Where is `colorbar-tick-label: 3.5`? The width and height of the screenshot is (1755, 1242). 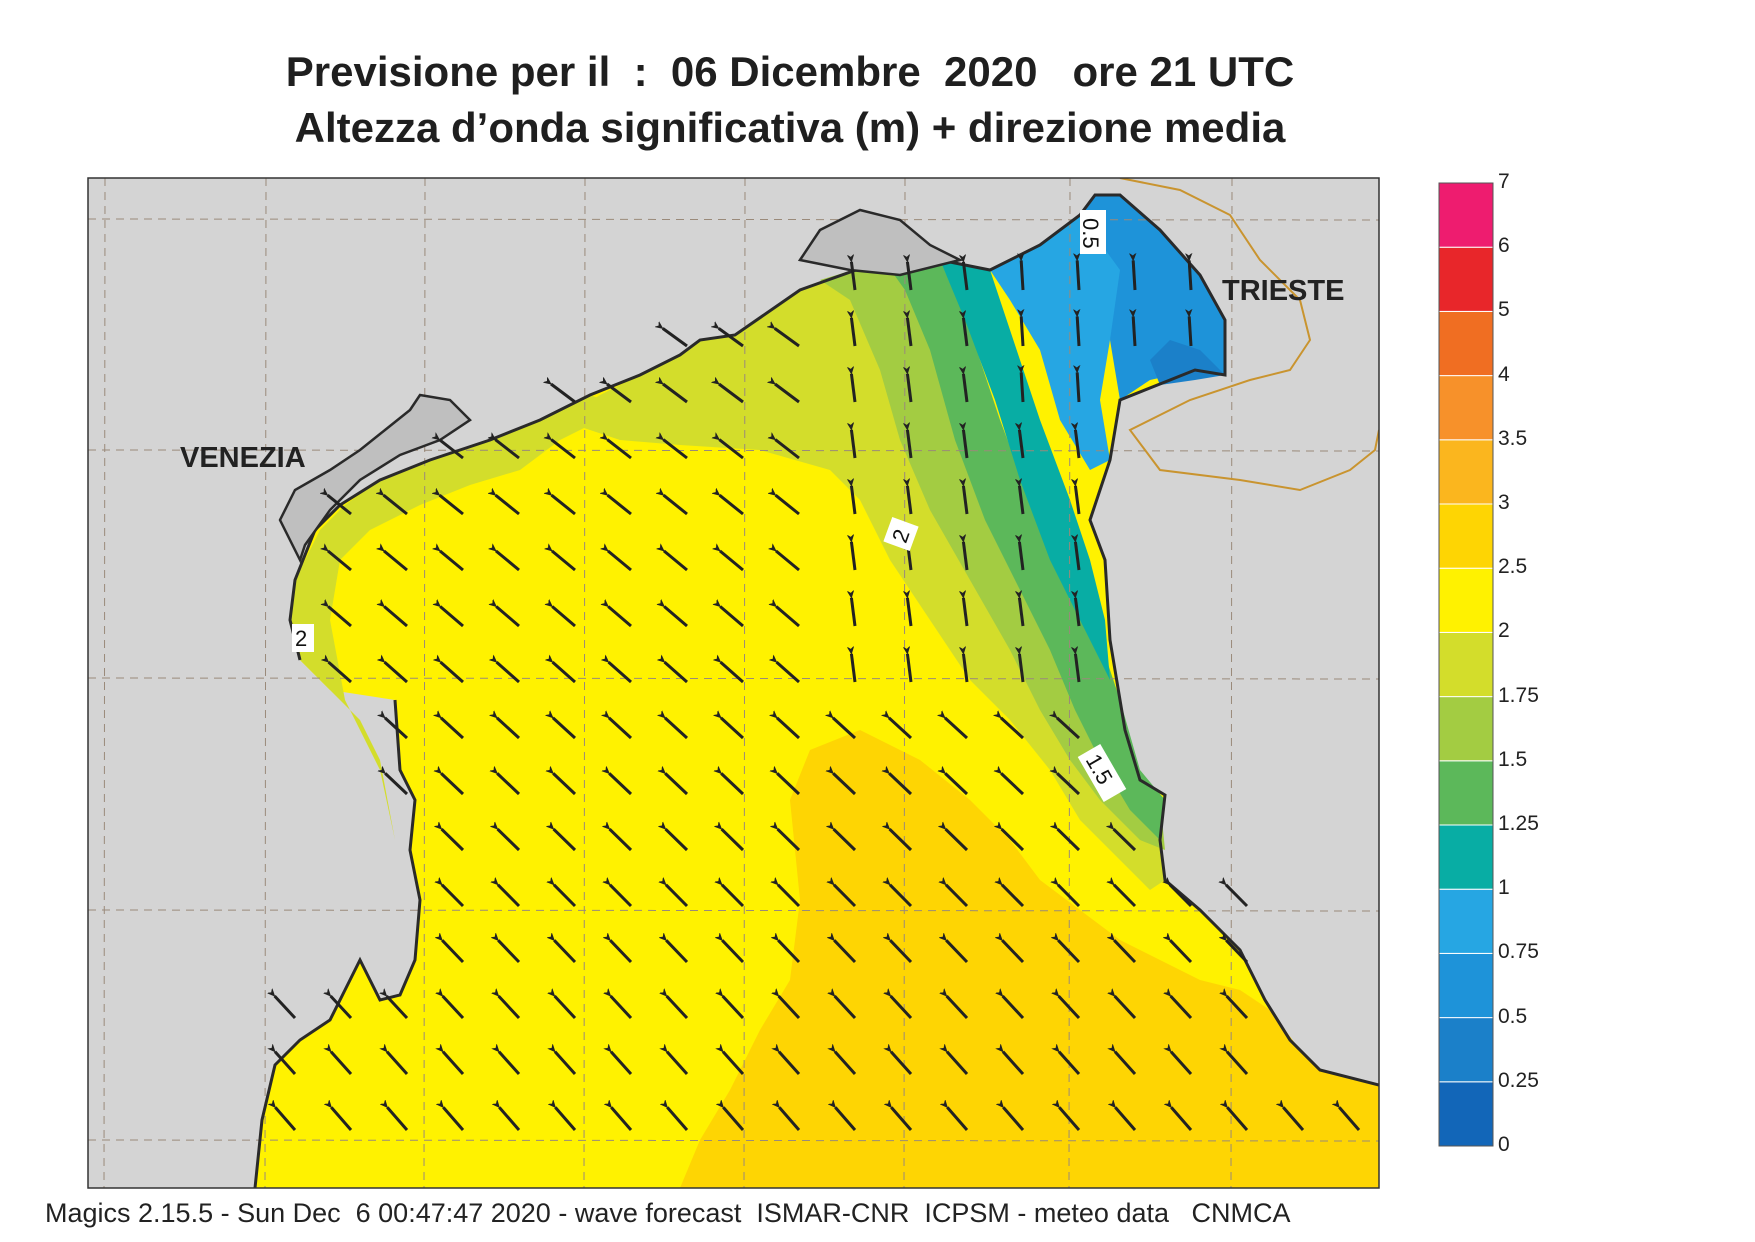
colorbar-tick-label: 3.5 is located at coordinates (1513, 438).